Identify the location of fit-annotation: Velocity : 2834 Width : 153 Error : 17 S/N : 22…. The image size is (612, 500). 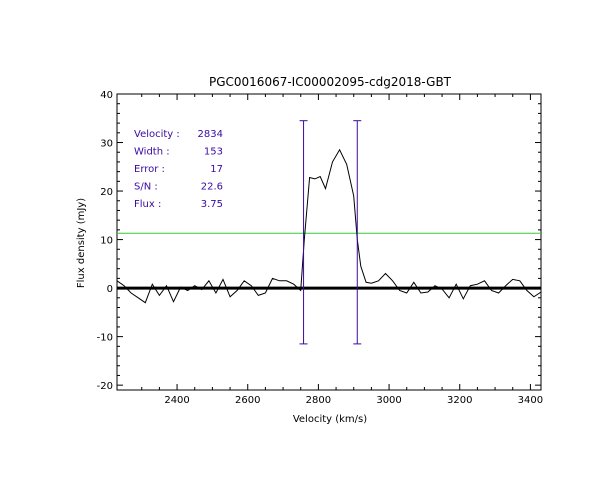
(178, 169).